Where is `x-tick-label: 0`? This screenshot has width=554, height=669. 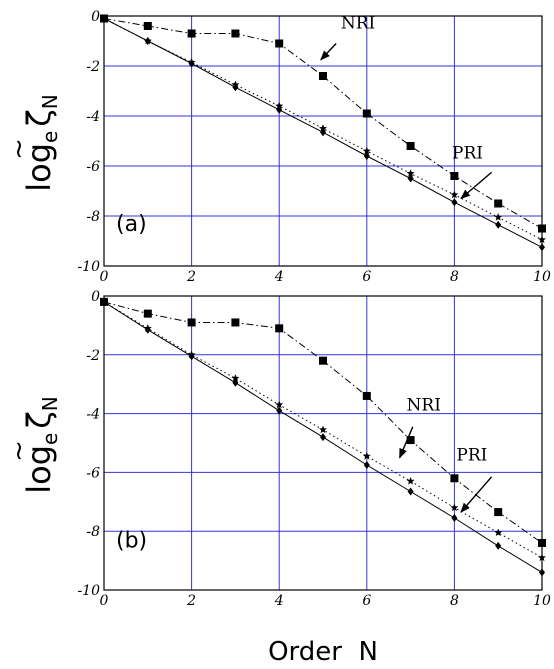
x-tick-label: 0 is located at coordinates (104, 277).